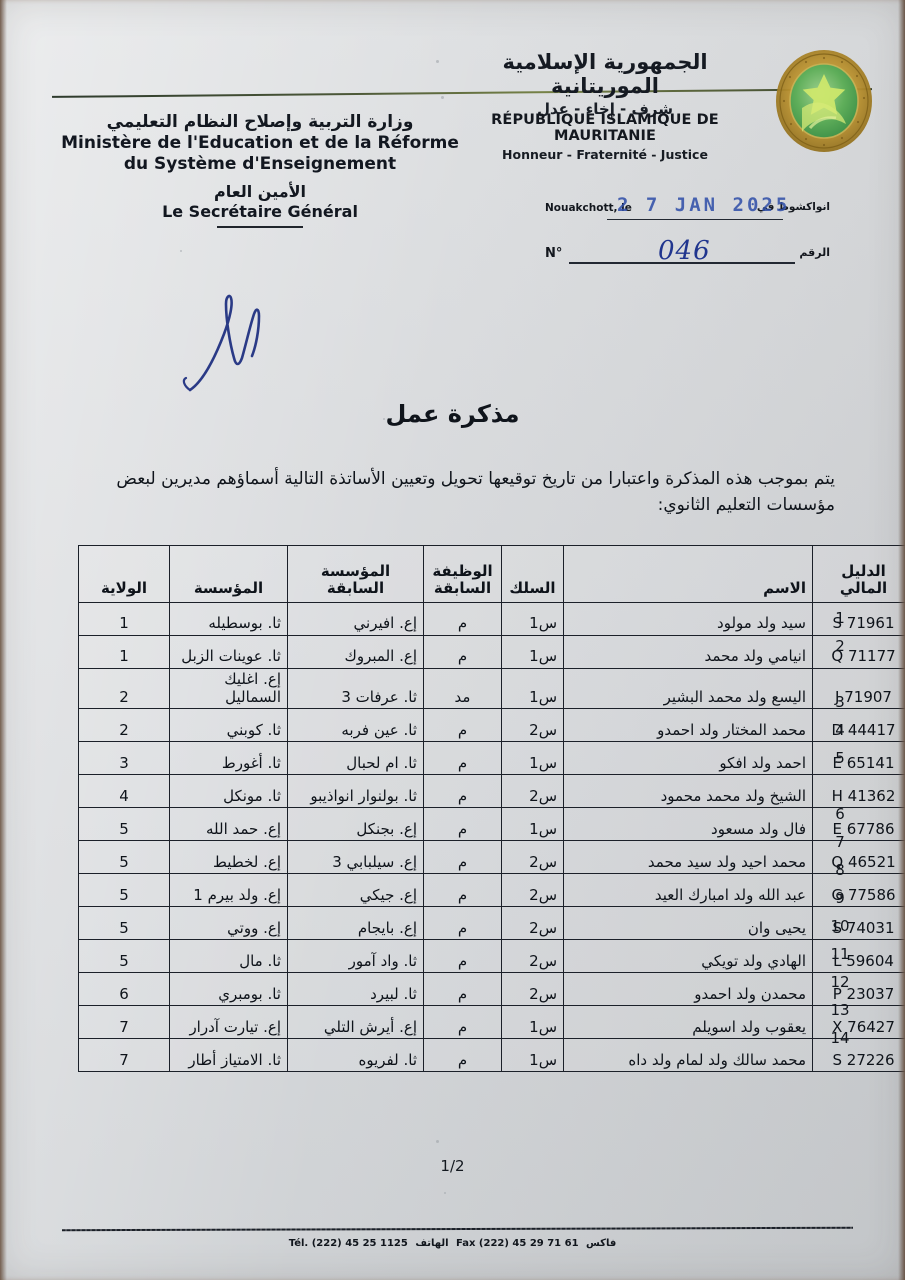 This screenshot has height=1280, width=905. What do you see at coordinates (228, 1022) in the screenshot?
I see `cell-institution: إع. تيارت آدرار` at bounding box center [228, 1022].